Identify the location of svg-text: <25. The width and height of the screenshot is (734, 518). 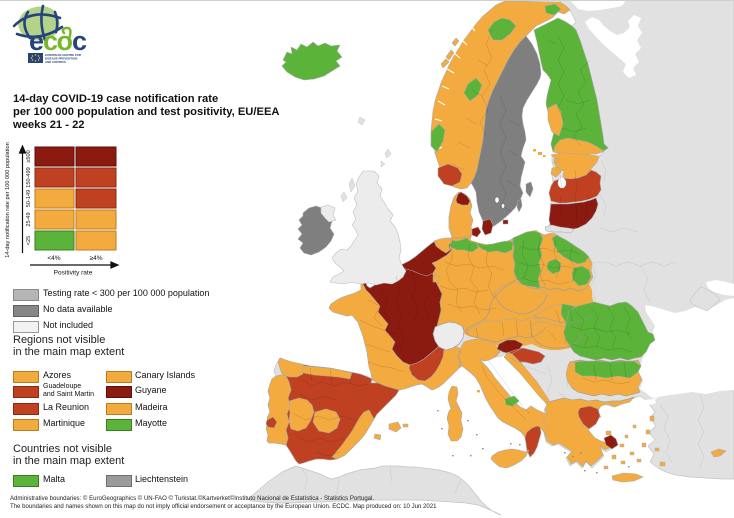
(29, 241).